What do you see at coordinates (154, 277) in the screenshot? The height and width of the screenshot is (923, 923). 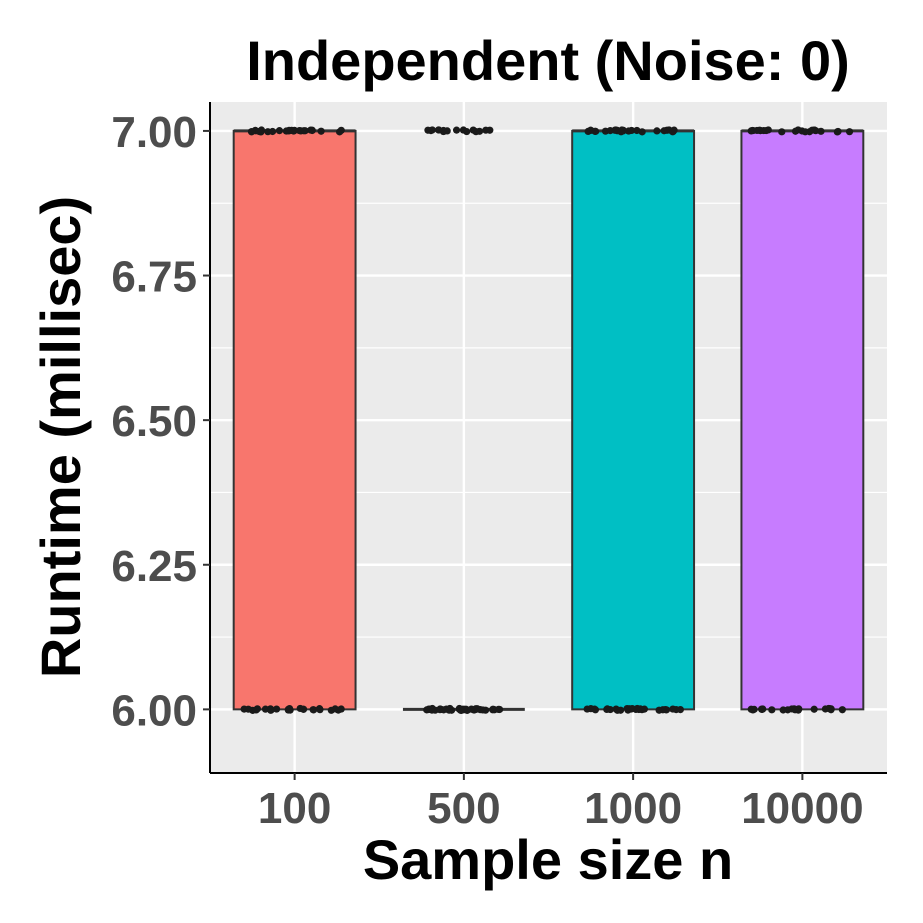 I see `y-tick-label: 6.75` at bounding box center [154, 277].